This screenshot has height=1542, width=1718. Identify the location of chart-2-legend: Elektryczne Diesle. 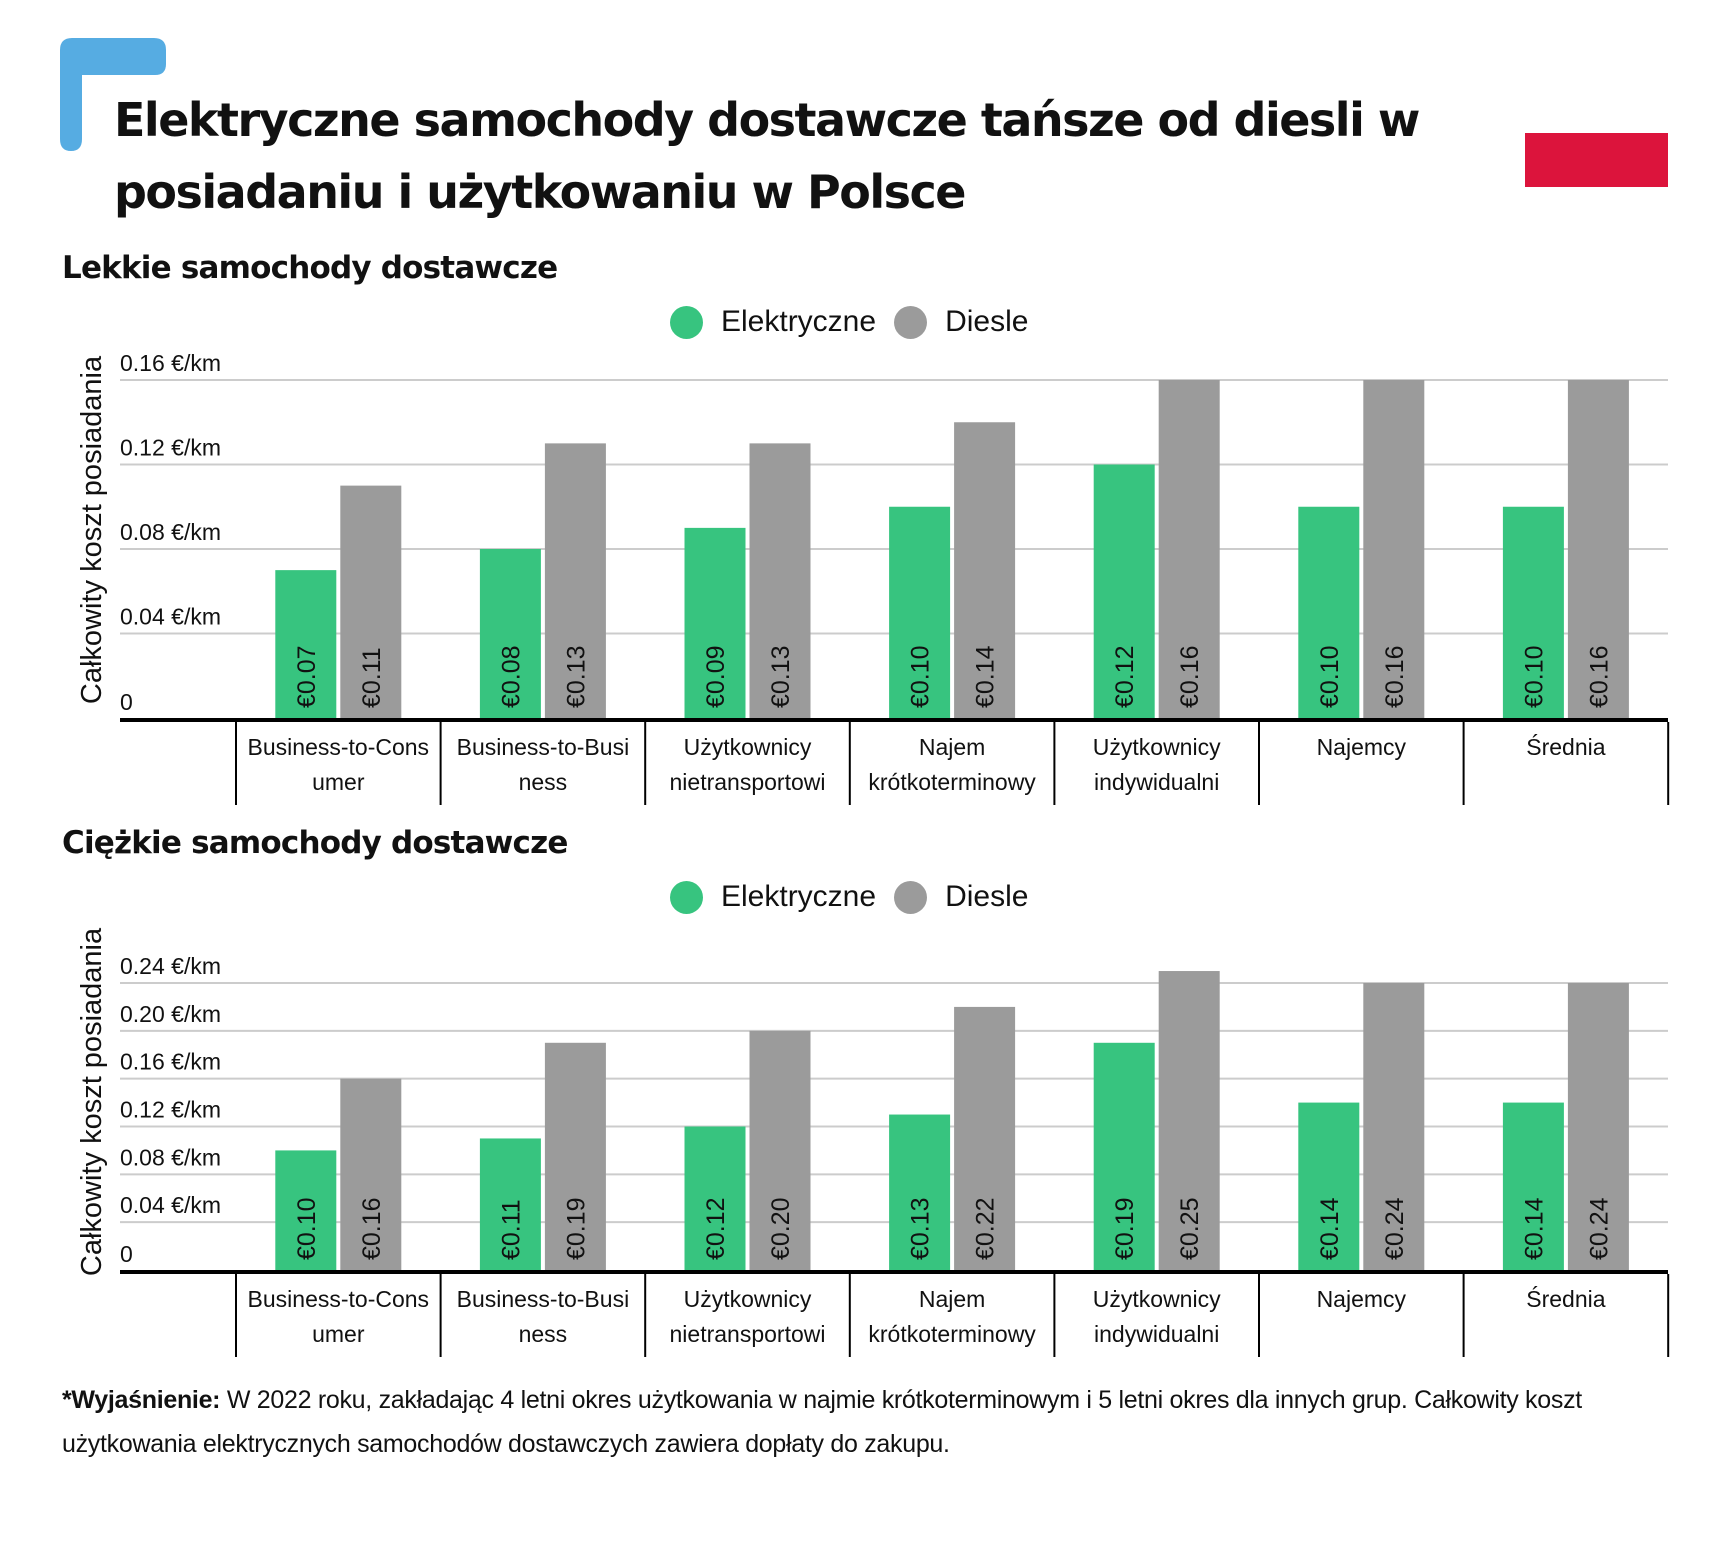
(858, 897).